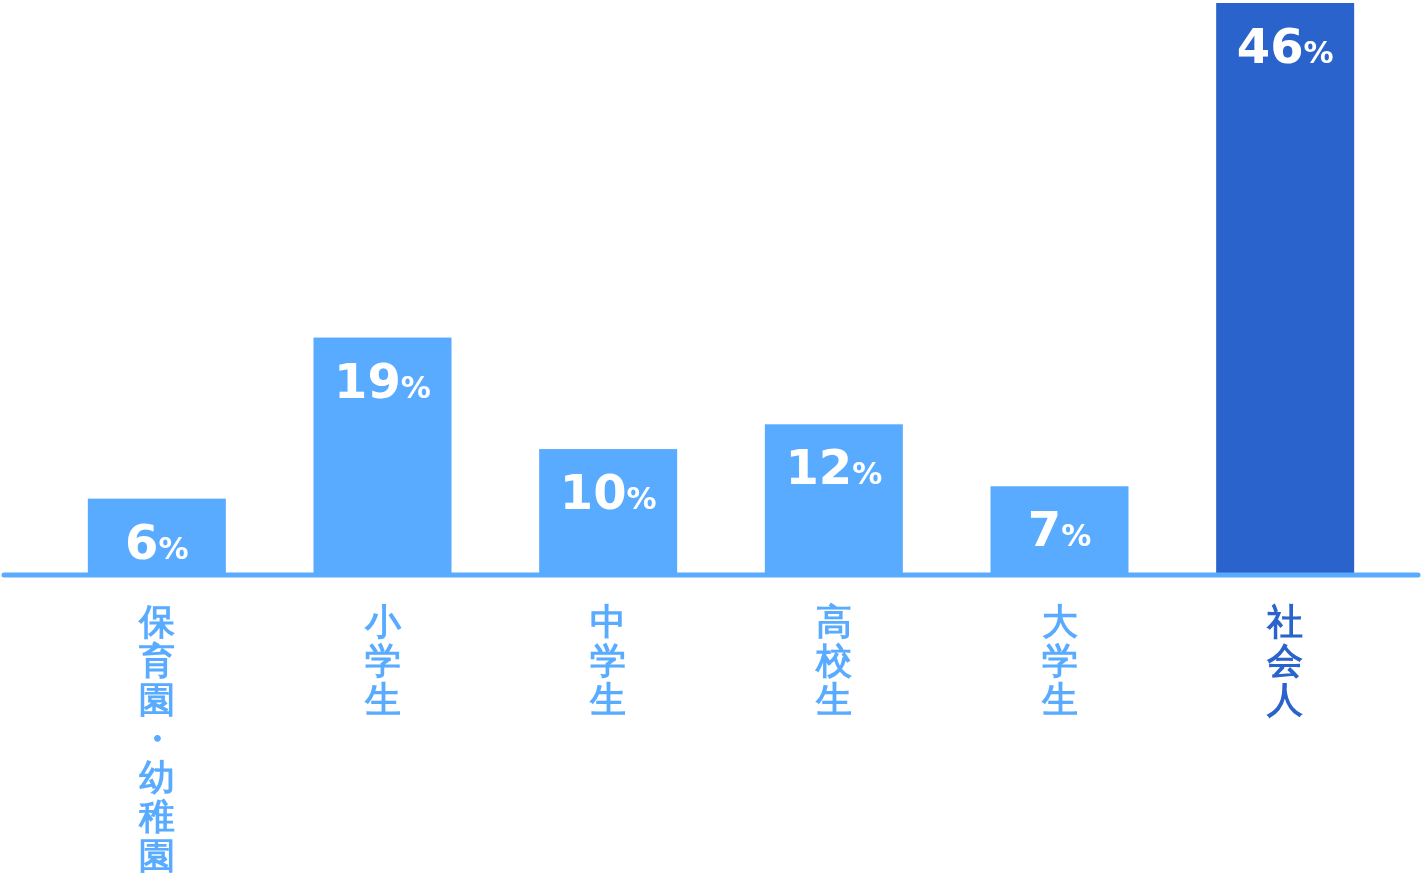  I want to click on x-tick-label: 中学生, so click(608, 660).